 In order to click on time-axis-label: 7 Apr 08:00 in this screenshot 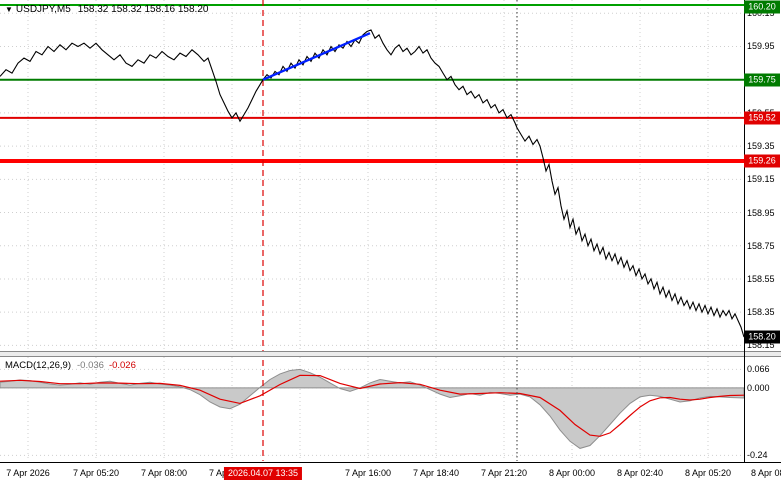, I will do `click(164, 473)`.